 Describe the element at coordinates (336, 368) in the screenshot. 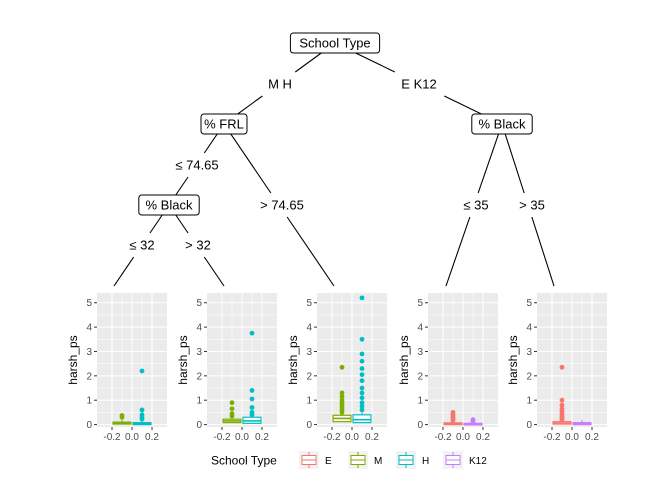

I see `panel-3: 0 1 2 3 4 5 -0.2 0.0 0.2 harsh_ps` at that location.